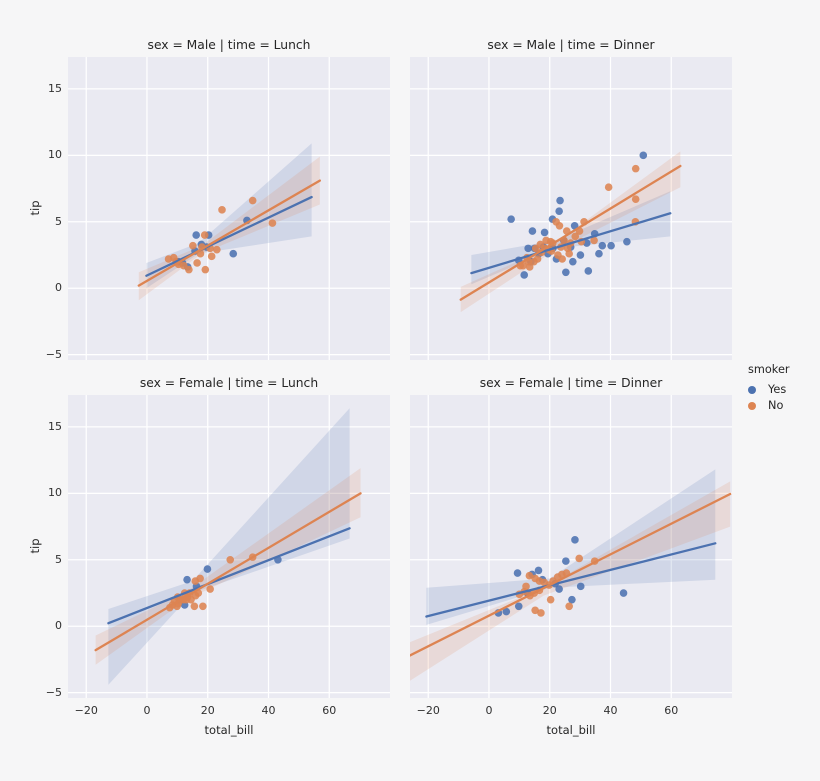 The image size is (820, 781). What do you see at coordinates (229, 383) in the screenshot?
I see `facet-title-female-lunch: sex = Female | time = Lunch` at bounding box center [229, 383].